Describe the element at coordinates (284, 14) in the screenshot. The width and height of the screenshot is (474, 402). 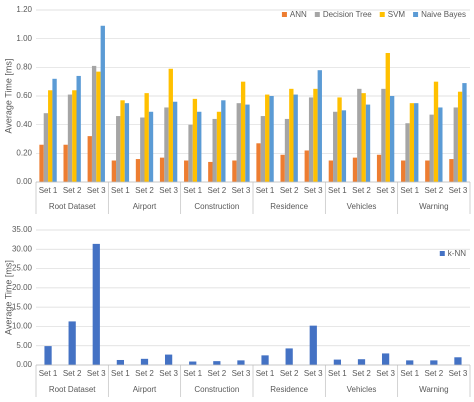
I see `legend-swatch` at that location.